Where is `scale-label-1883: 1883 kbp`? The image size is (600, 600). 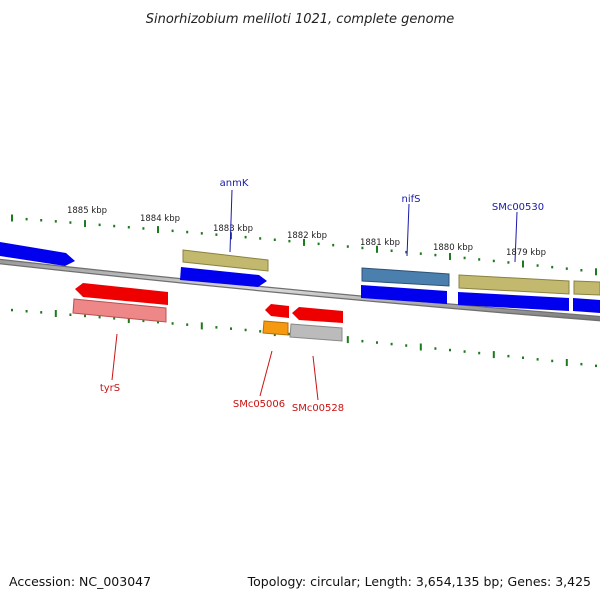
scale-label-1883: 1883 kbp is located at coordinates (233, 229).